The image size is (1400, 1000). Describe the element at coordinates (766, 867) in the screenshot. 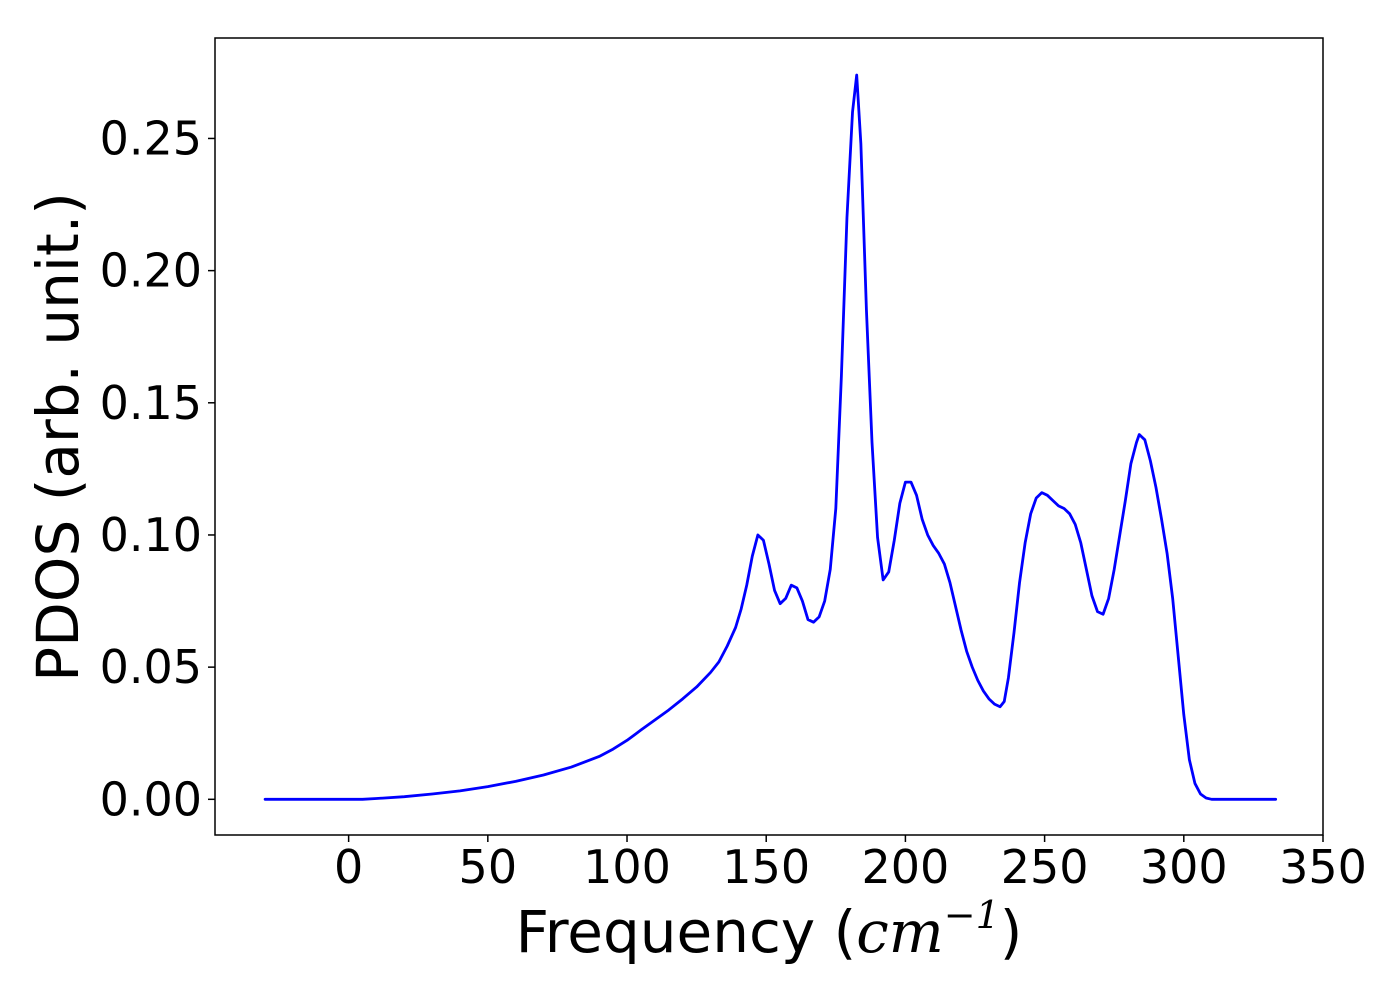

I see `x-tick-label: 150` at that location.